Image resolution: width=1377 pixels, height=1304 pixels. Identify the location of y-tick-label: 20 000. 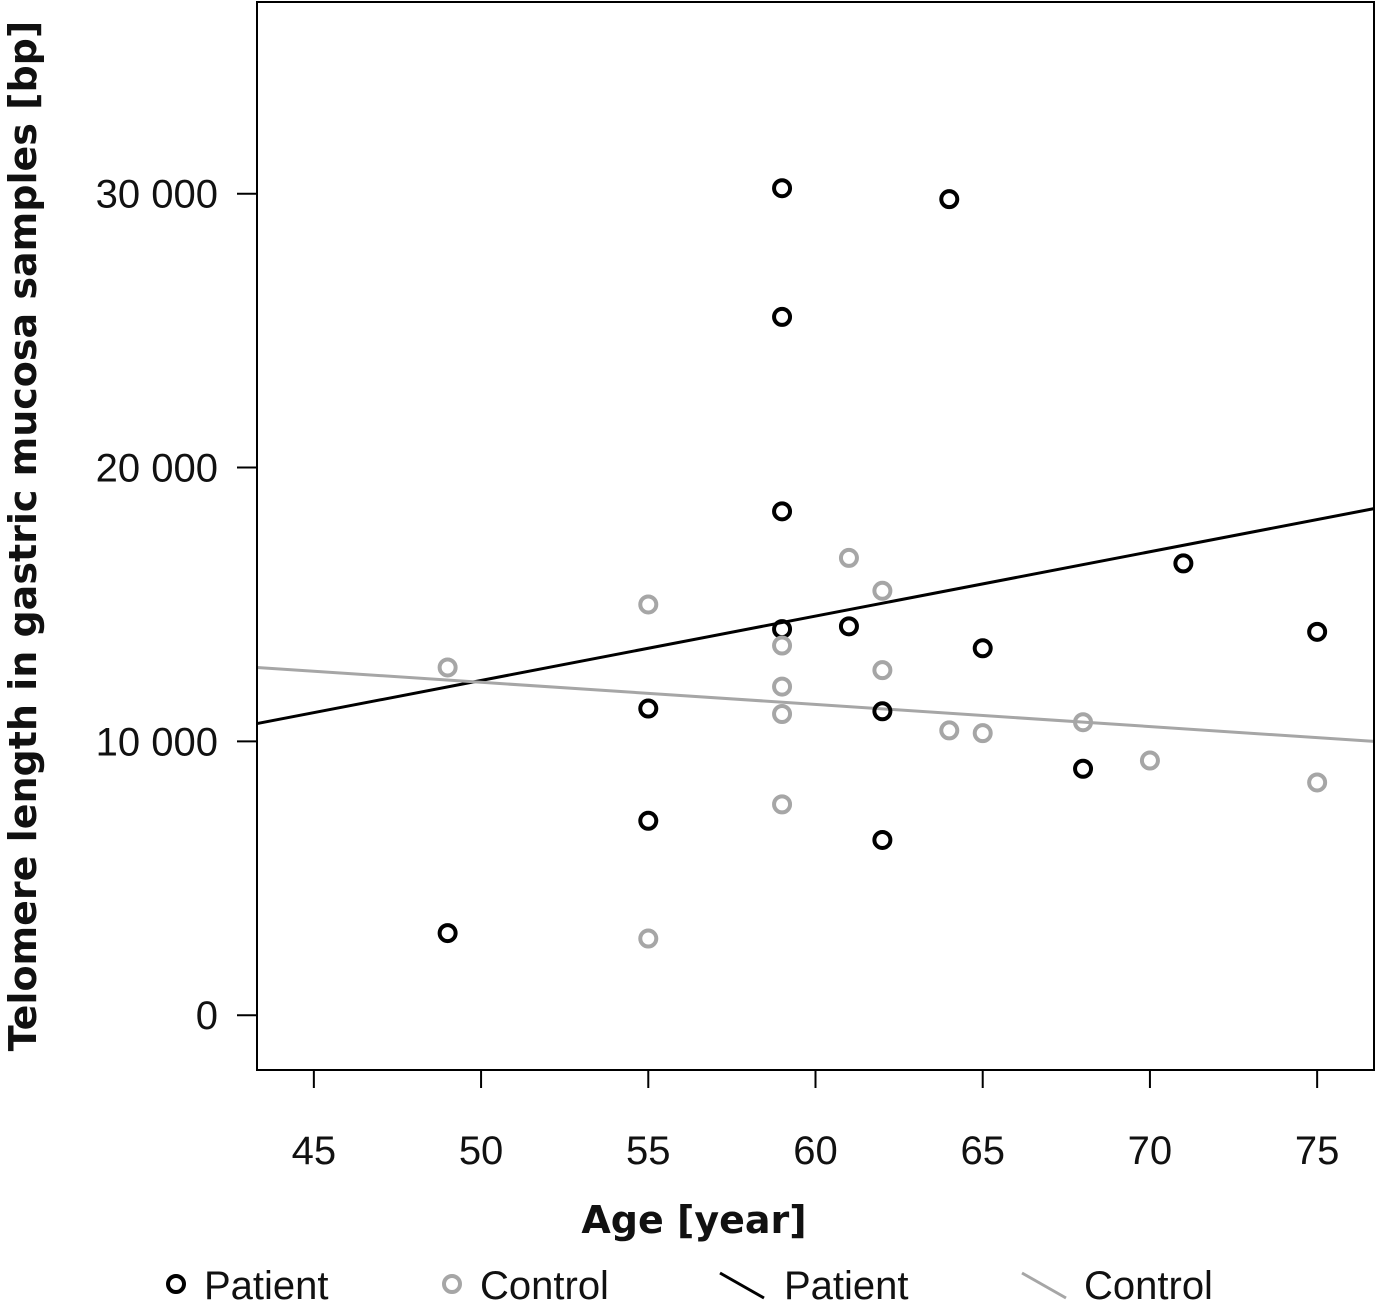
(157, 469).